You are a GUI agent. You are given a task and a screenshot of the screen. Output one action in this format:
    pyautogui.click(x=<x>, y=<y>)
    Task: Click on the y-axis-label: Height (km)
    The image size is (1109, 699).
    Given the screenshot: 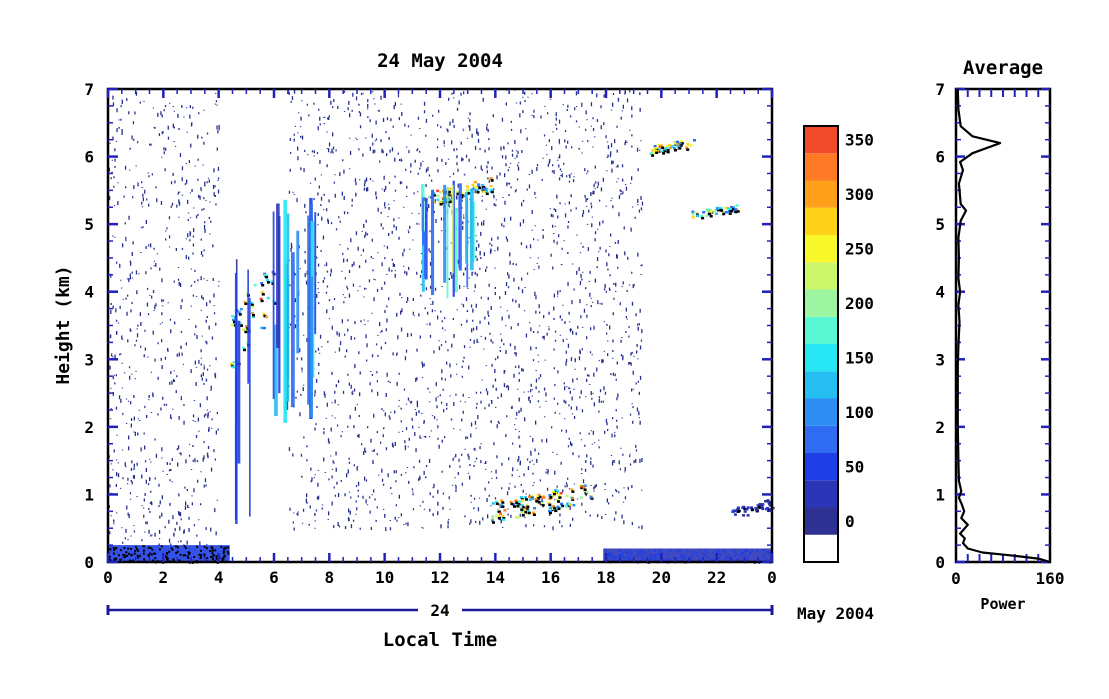 What is the action you would take?
    pyautogui.click(x=63, y=324)
    